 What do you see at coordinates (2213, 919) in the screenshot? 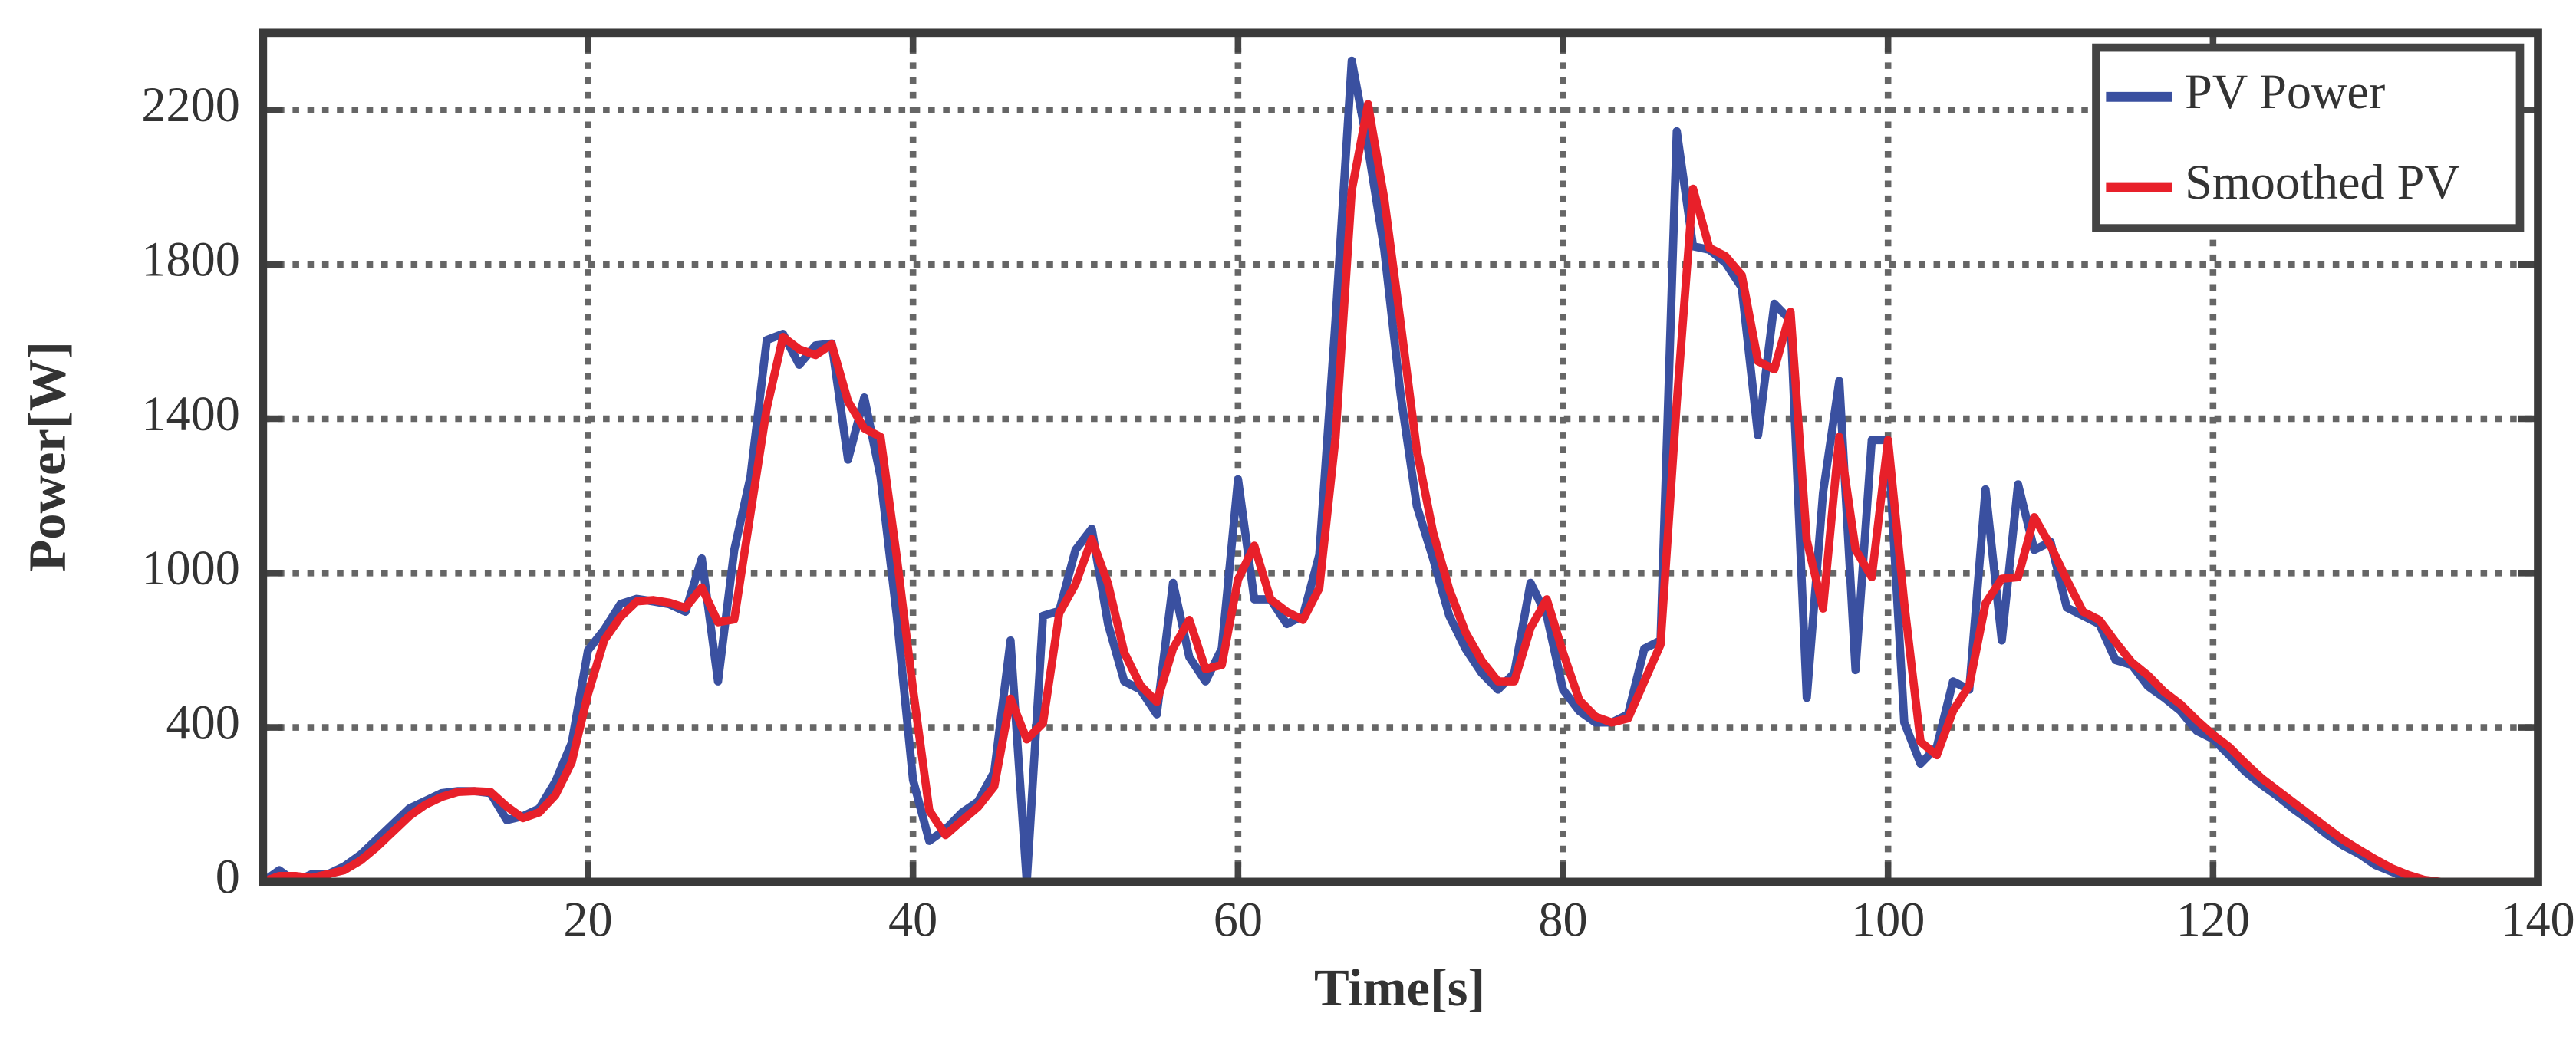
I see `x-tick-label: 120` at bounding box center [2213, 919].